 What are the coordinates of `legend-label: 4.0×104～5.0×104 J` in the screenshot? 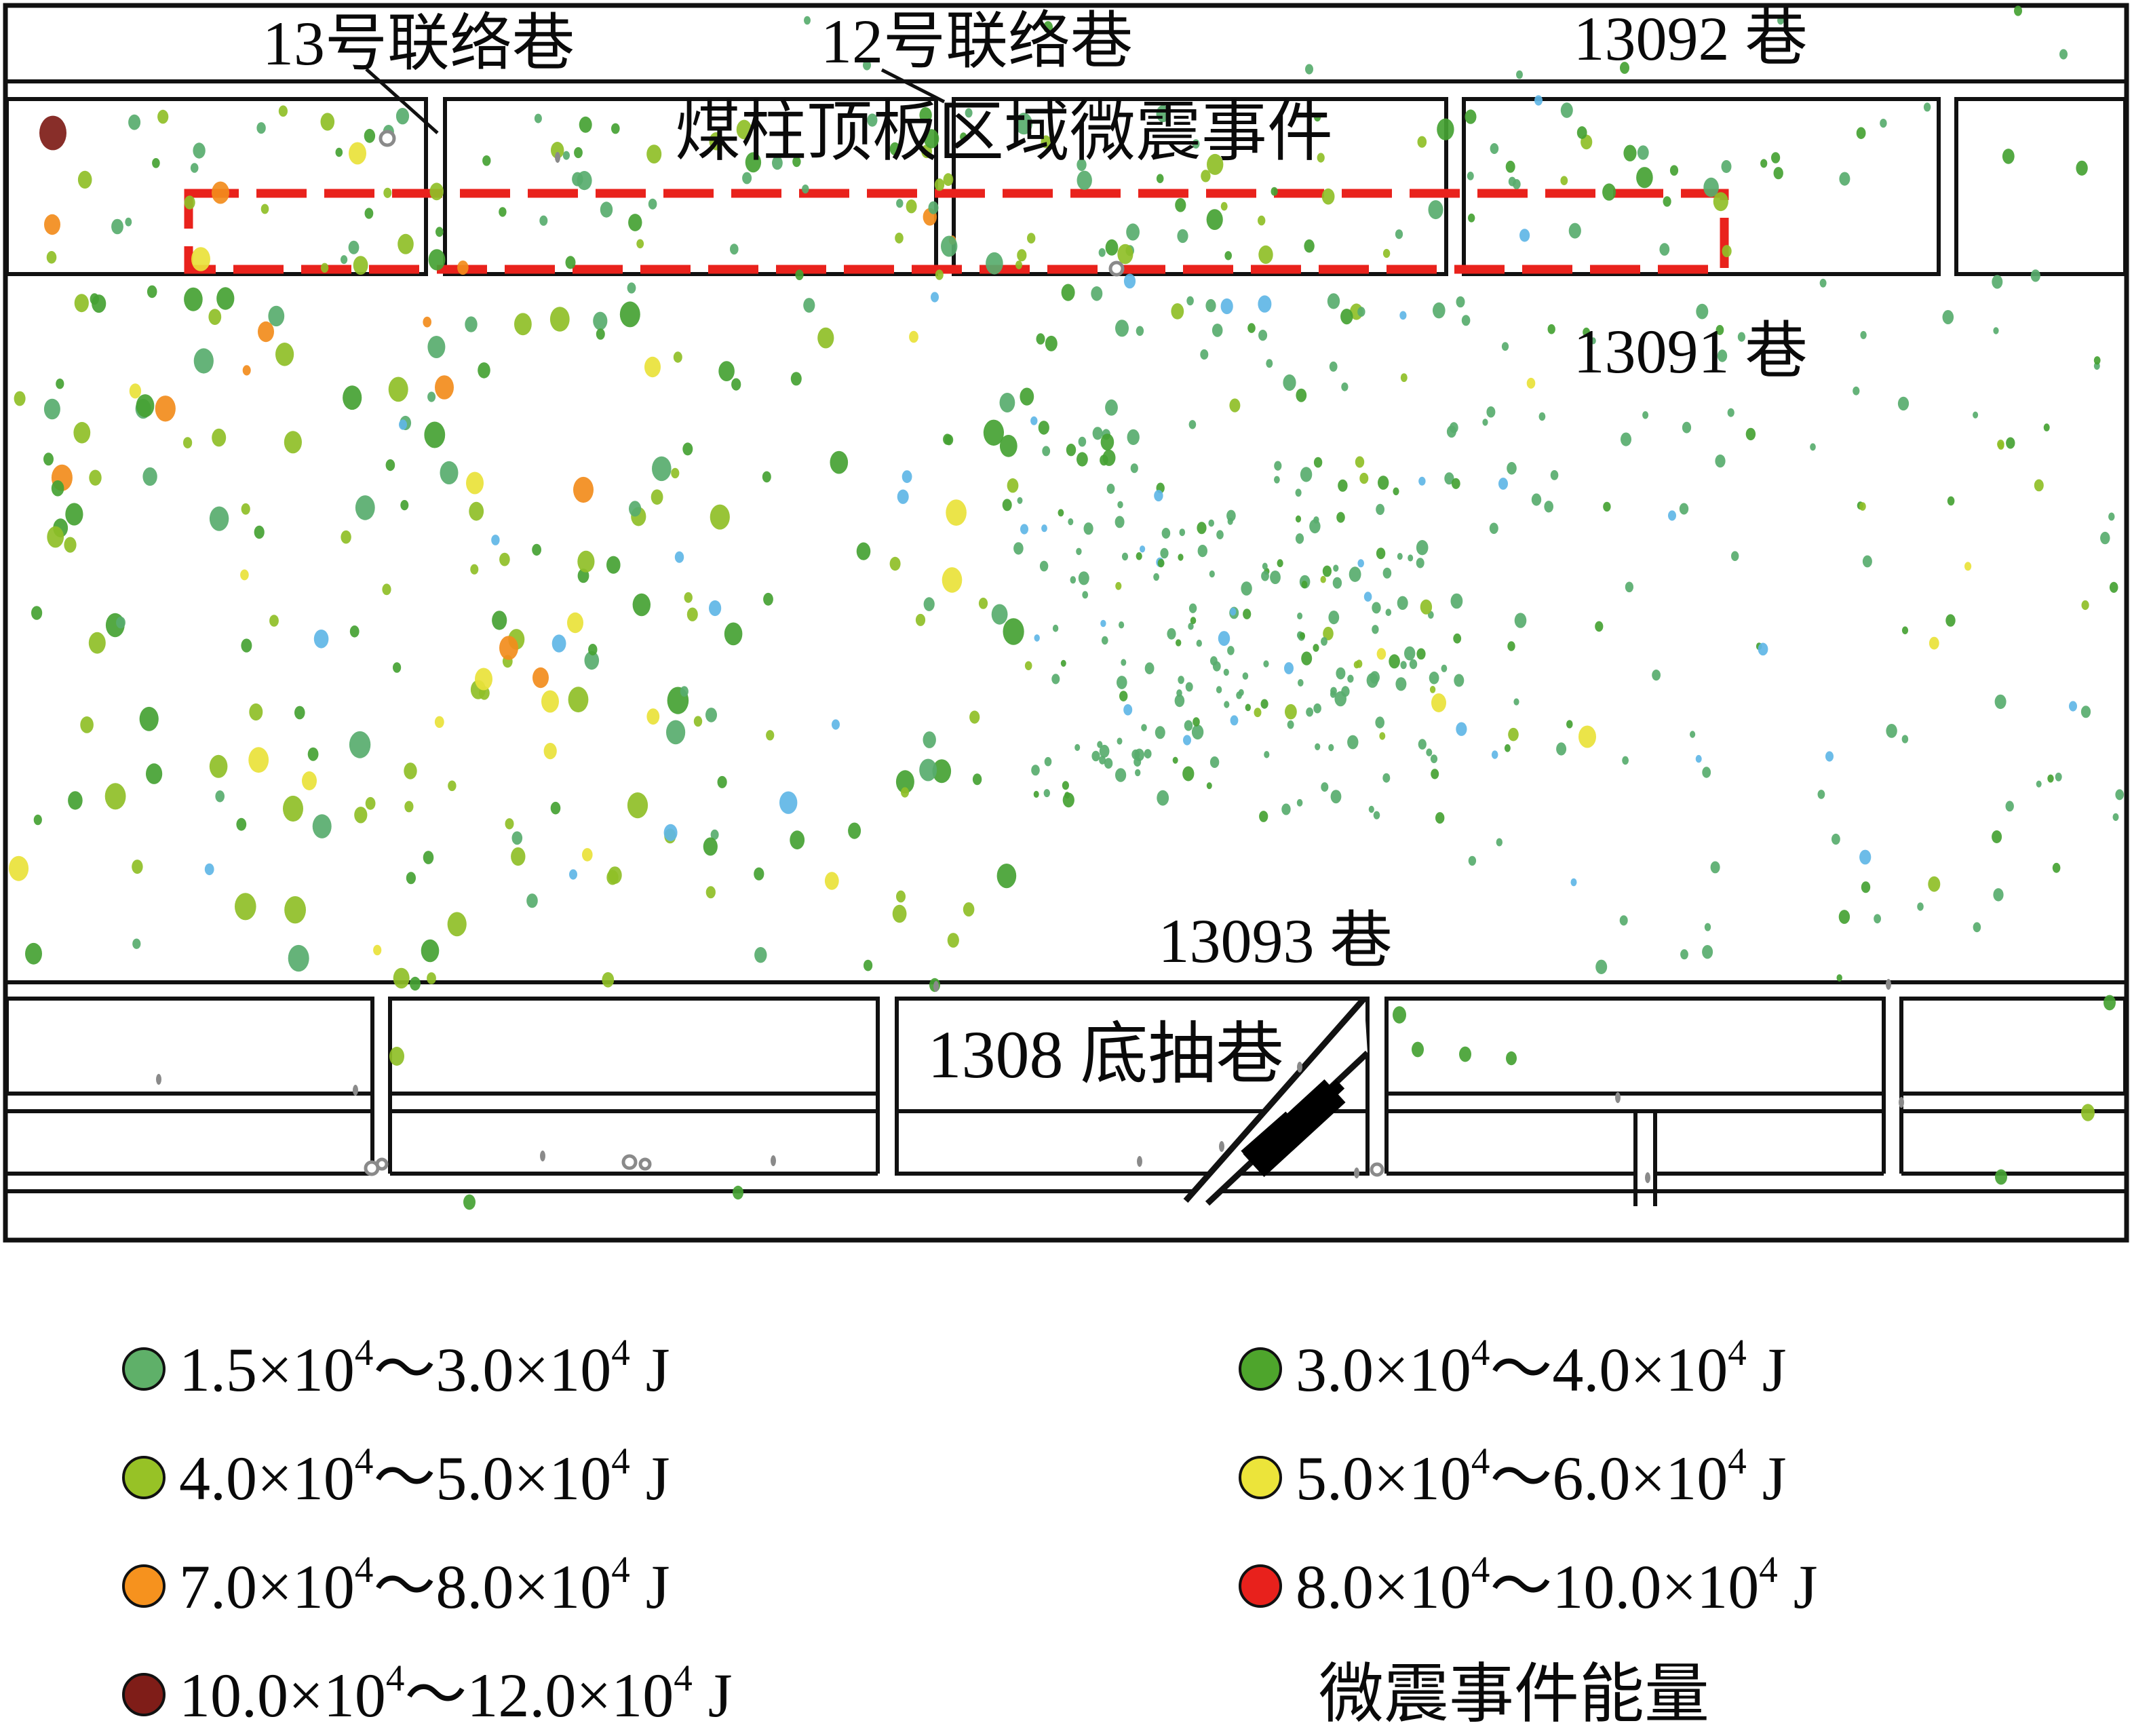 It's located at (424, 1476).